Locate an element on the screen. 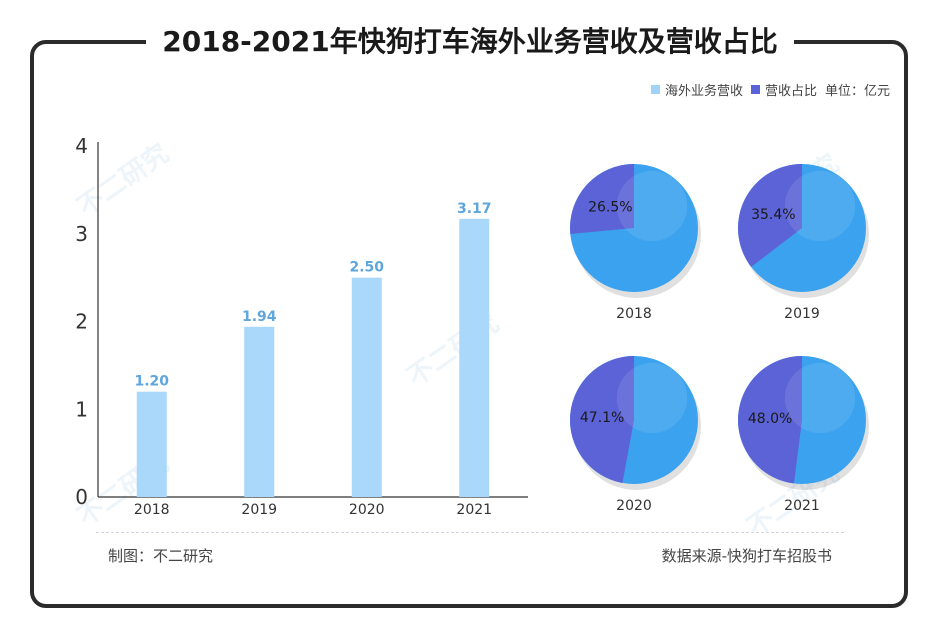 The width and height of the screenshot is (940, 644). legend-item-revenue: 海外业务营收 is located at coordinates (696, 89).